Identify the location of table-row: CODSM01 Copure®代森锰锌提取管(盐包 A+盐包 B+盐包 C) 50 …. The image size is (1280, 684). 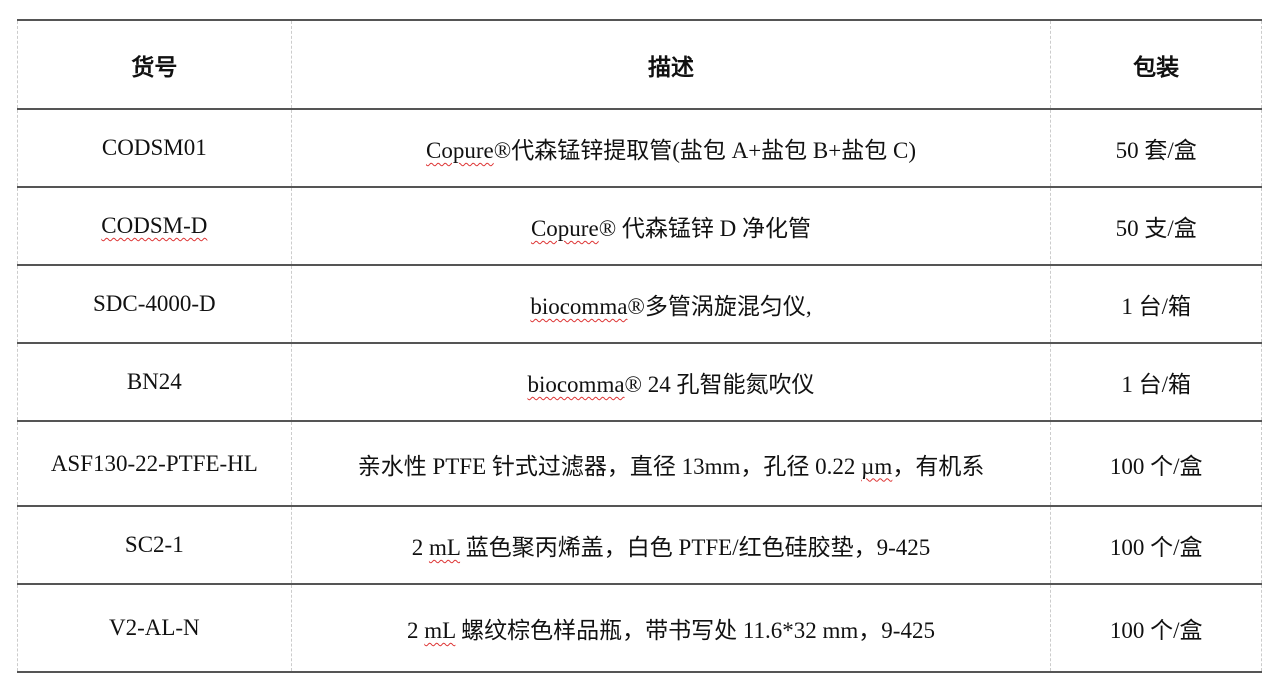
(639, 148).